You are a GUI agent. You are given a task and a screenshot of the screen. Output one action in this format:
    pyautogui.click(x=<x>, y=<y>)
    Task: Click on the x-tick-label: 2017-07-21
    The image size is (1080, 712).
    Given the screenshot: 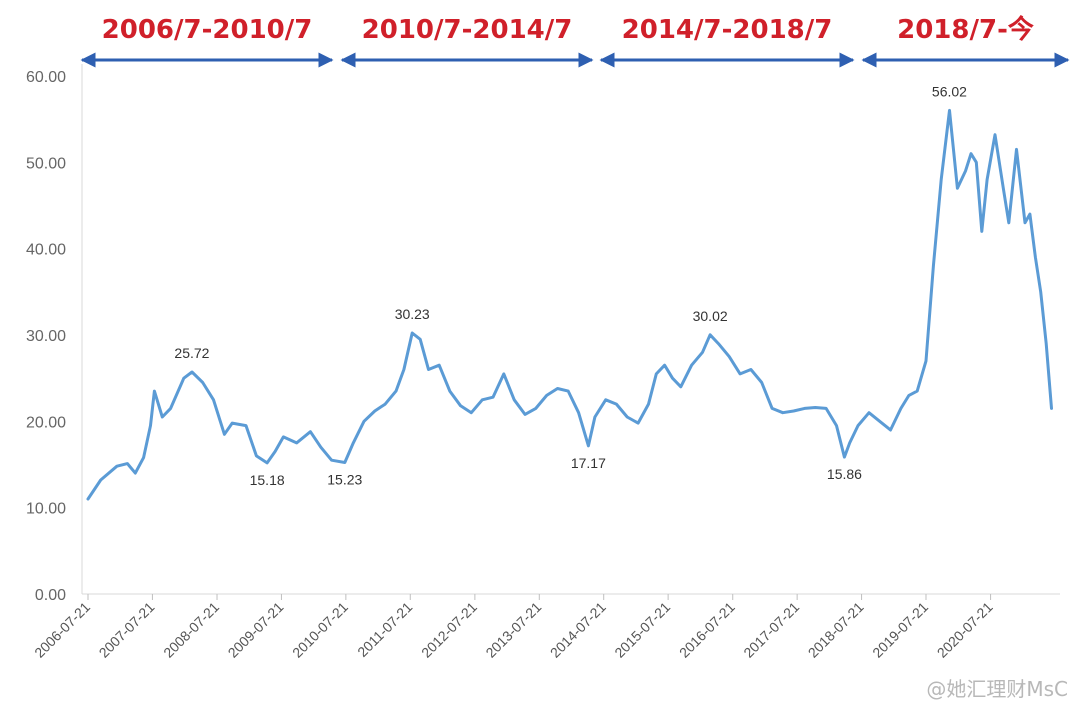 What is the action you would take?
    pyautogui.click(x=771, y=630)
    